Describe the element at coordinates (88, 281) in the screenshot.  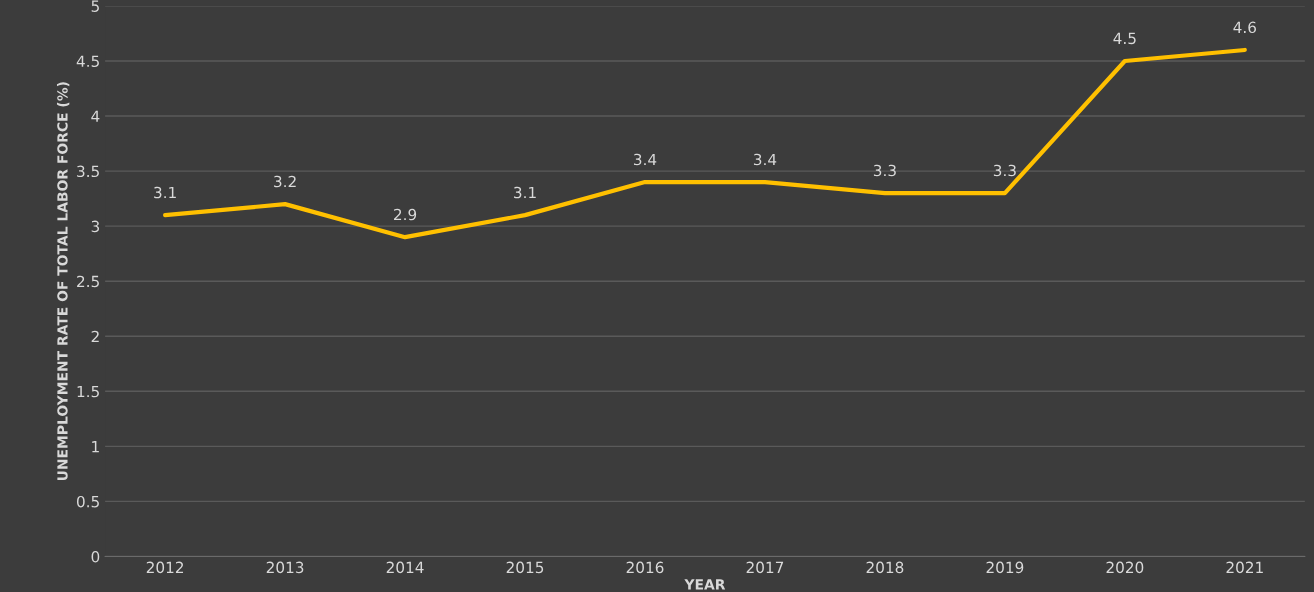
I see `y-tick-label: 2.5` at that location.